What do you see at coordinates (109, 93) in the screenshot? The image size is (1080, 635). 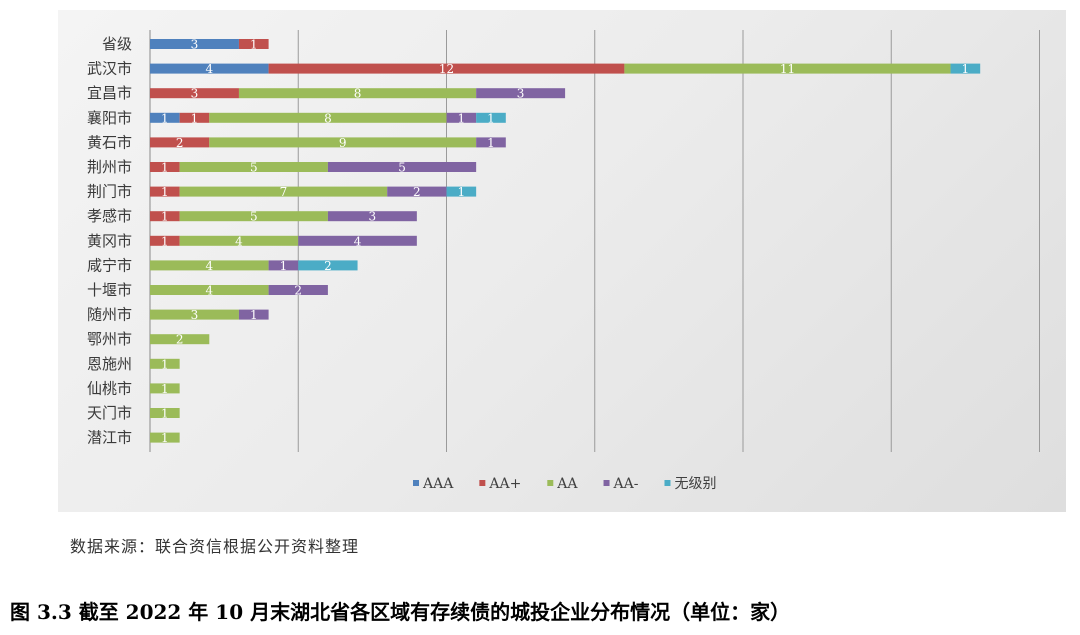 I see `category-label: 宜昌市` at bounding box center [109, 93].